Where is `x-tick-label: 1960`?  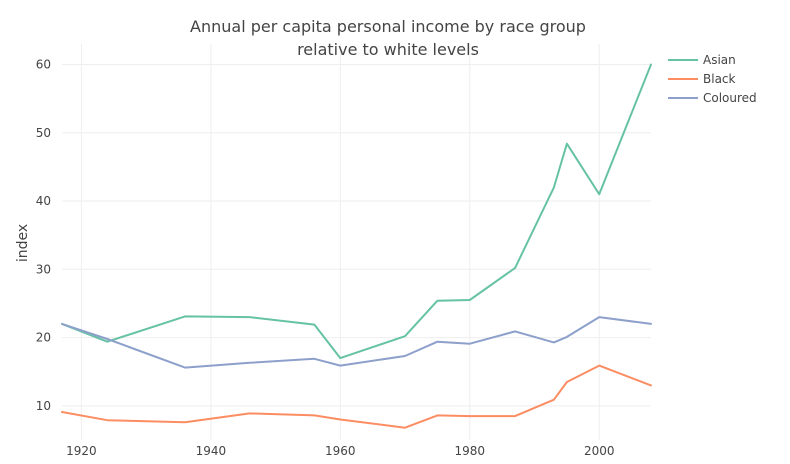
x-tick-label: 1960 is located at coordinates (340, 451).